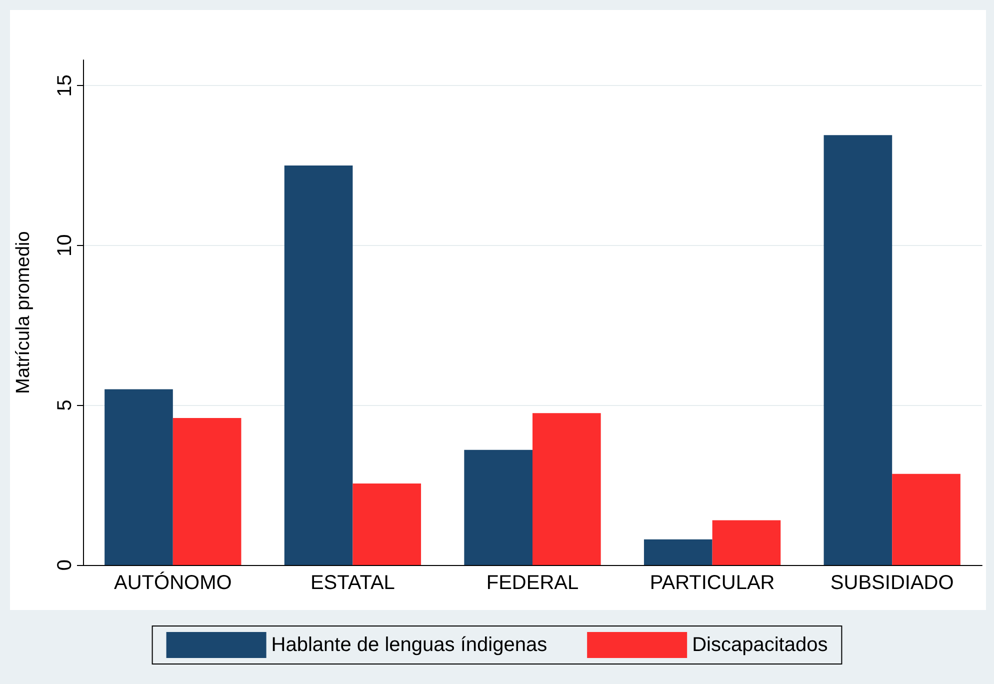  What do you see at coordinates (65, 405) in the screenshot?
I see `y-tick-label: 5` at bounding box center [65, 405].